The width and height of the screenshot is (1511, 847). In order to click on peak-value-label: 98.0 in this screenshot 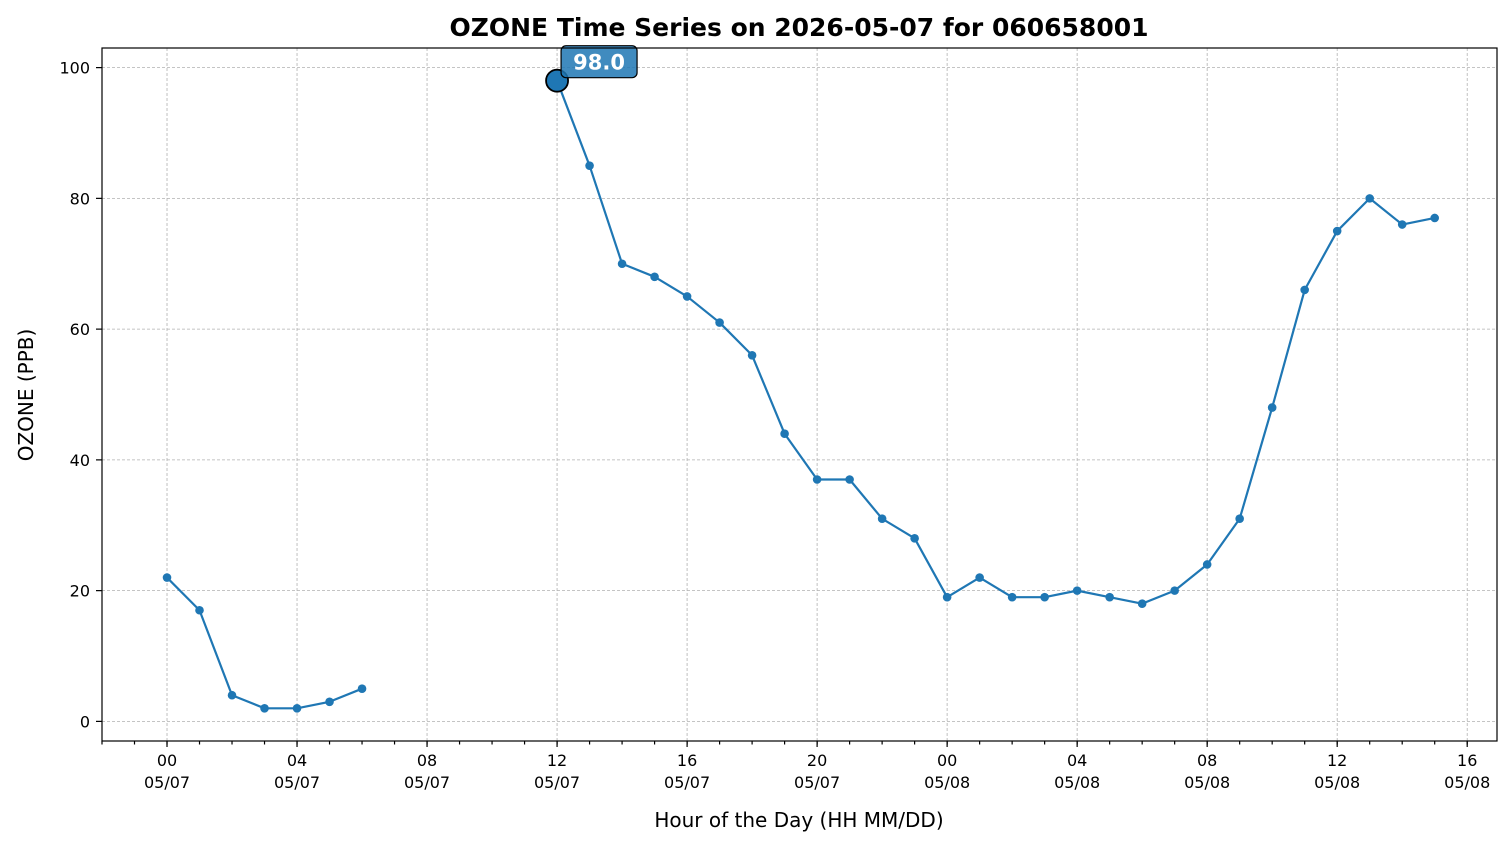, I will do `click(599, 63)`.